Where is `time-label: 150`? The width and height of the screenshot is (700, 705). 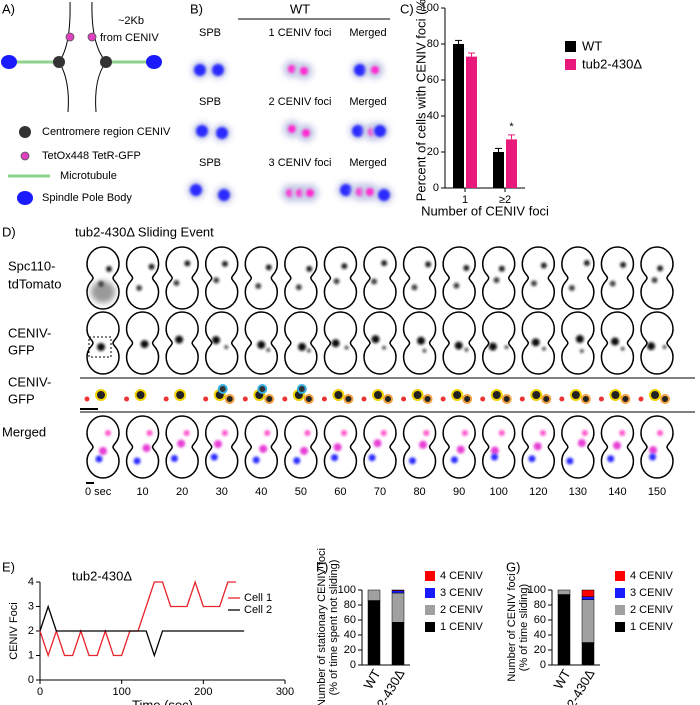
time-label: 150 is located at coordinates (657, 492).